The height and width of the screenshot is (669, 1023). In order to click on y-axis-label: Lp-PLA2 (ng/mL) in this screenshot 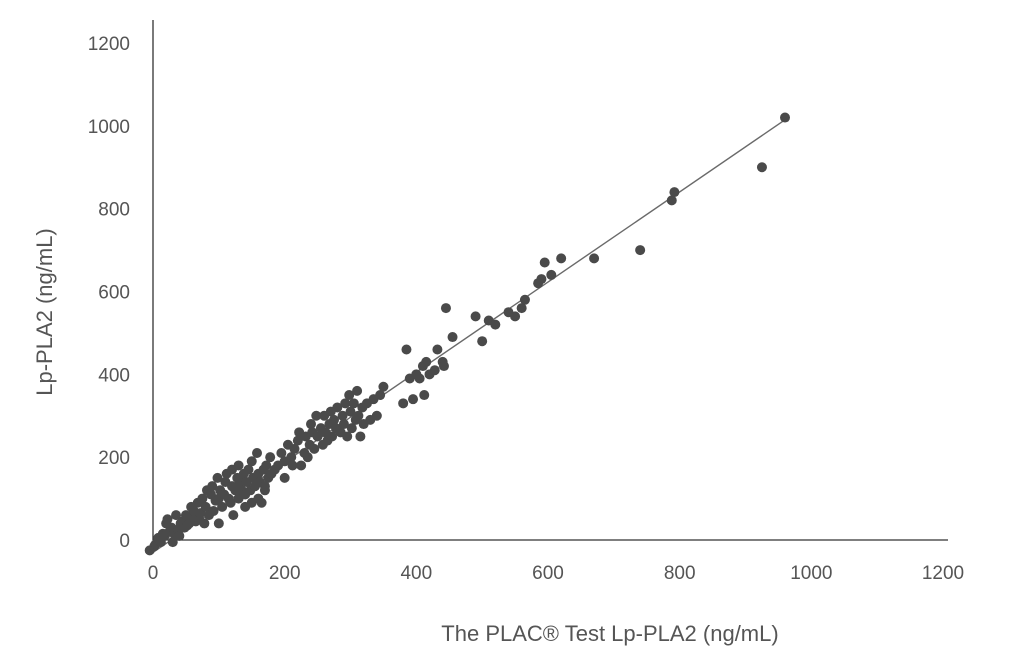, I will do `click(44, 312)`.